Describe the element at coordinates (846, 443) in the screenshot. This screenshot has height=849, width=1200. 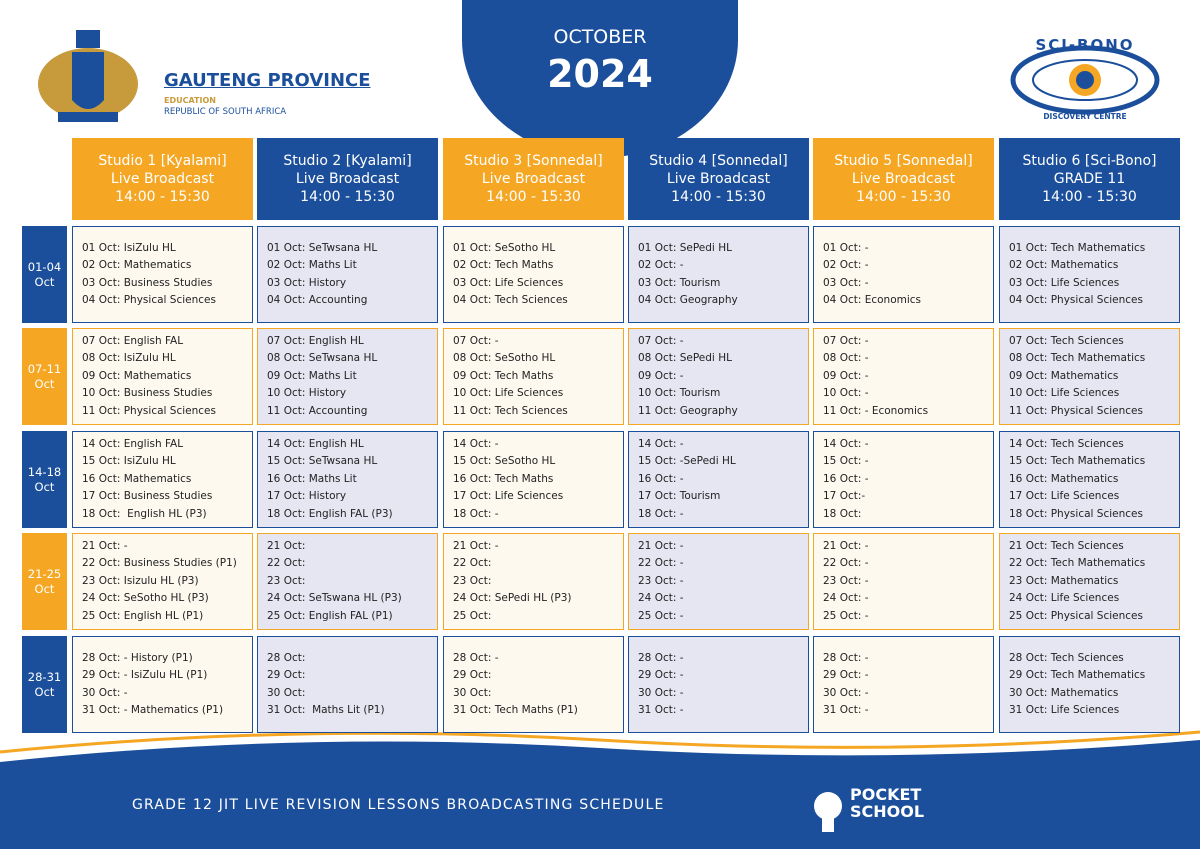
I see `lesson: 14 Oct: -` at that location.